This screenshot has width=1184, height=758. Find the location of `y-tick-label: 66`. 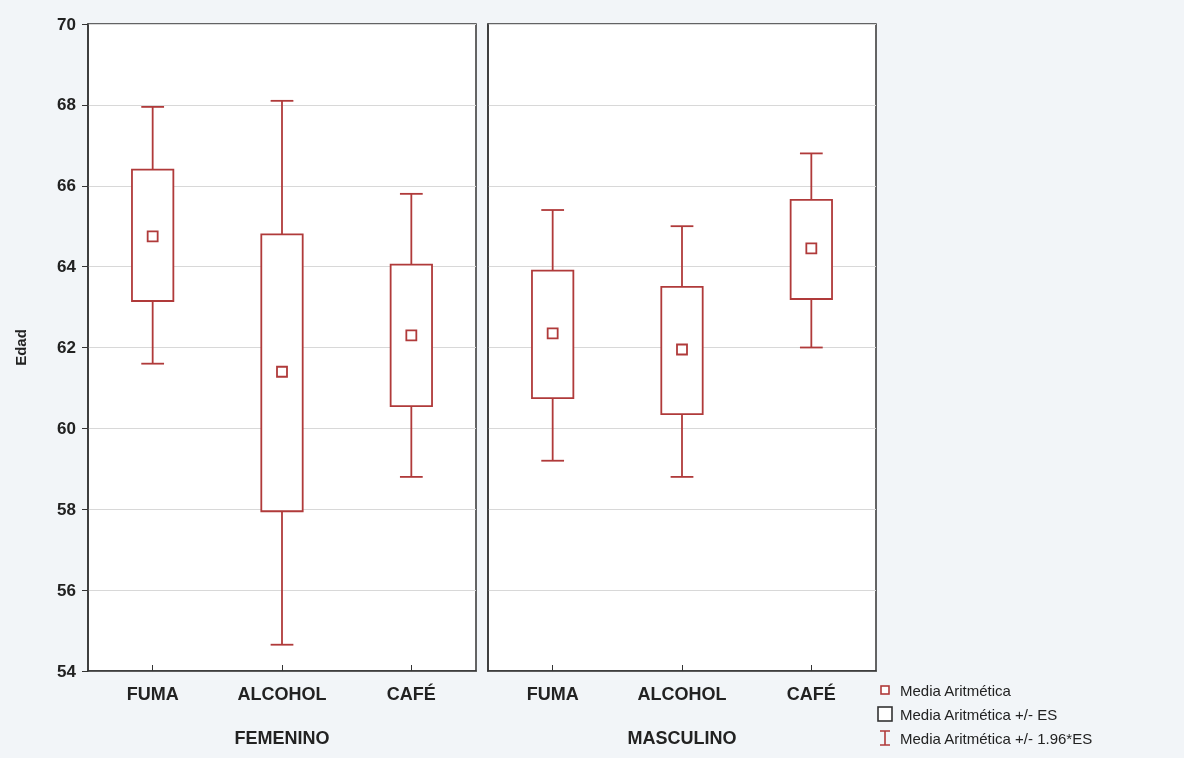

y-tick-label: 66 is located at coordinates (66, 186).